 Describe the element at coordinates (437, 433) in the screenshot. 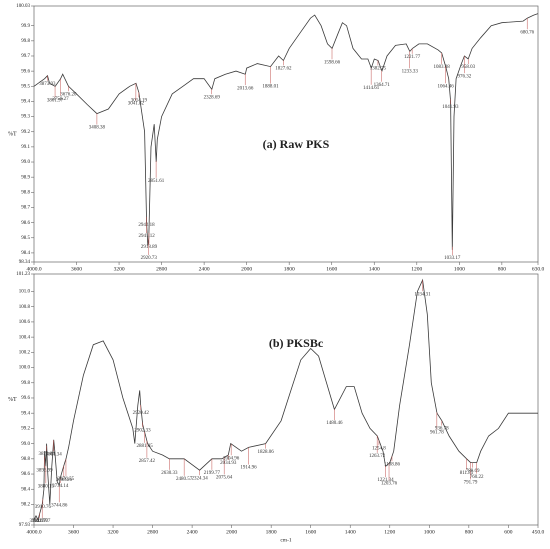

I see `peak-label: 961.78` at that location.